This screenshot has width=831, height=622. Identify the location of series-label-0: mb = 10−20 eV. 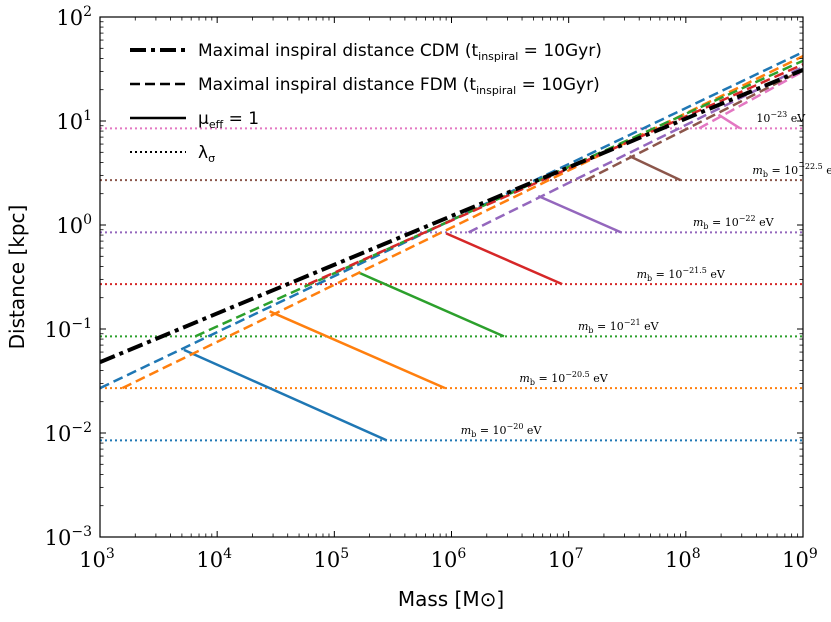
(502, 430).